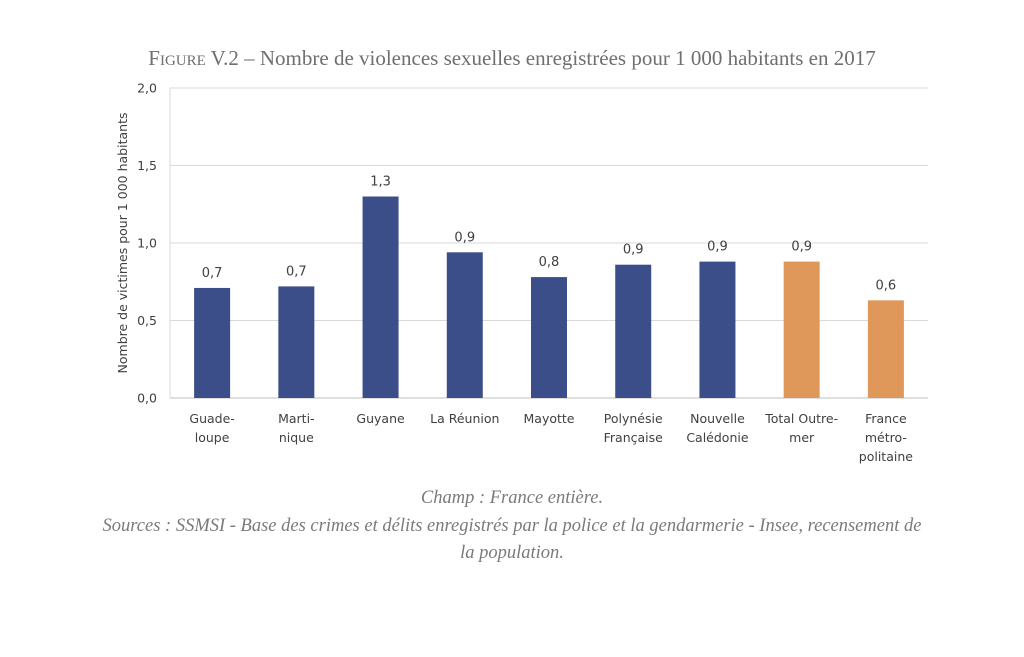  Describe the element at coordinates (512, 553) in the screenshot. I see `sources-note-line2: la population.` at that location.